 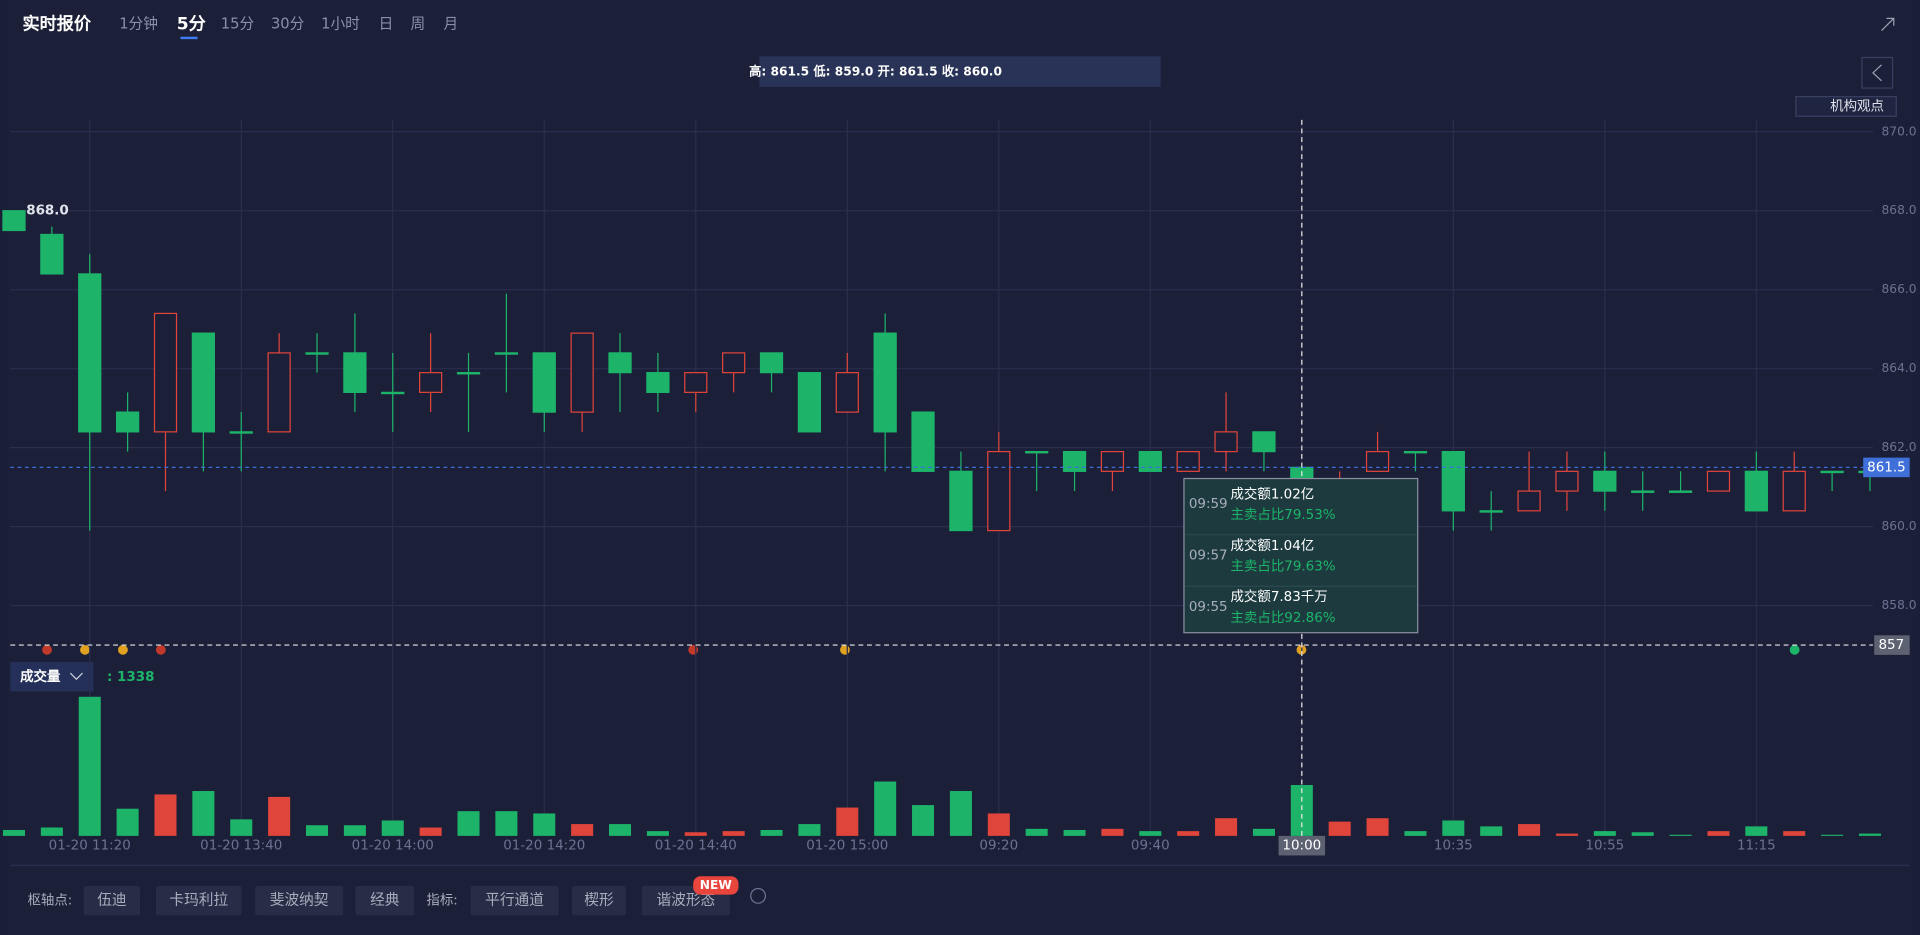 I want to click on x-tick-label: 01-20 13:40, so click(x=241, y=846).